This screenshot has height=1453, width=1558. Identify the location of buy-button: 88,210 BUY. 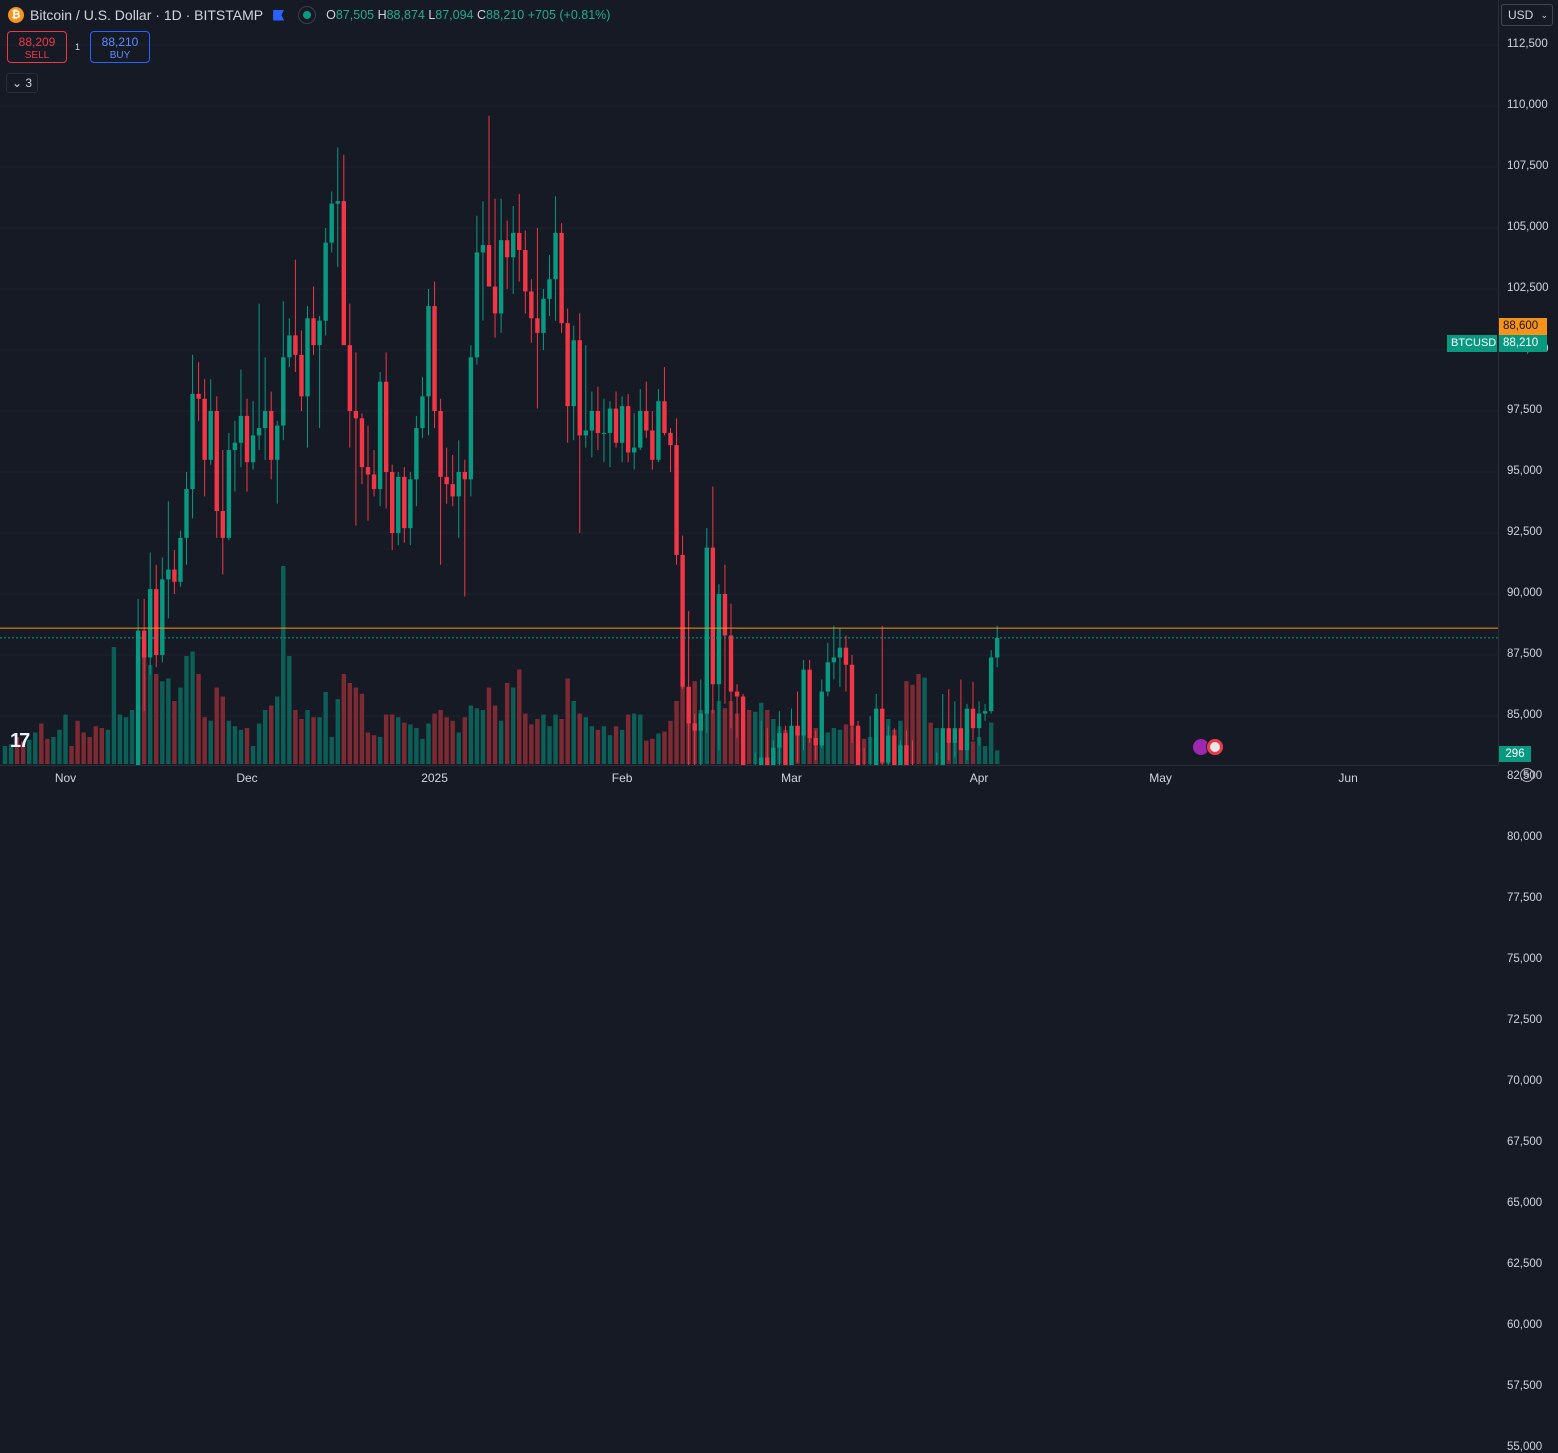
(120, 47).